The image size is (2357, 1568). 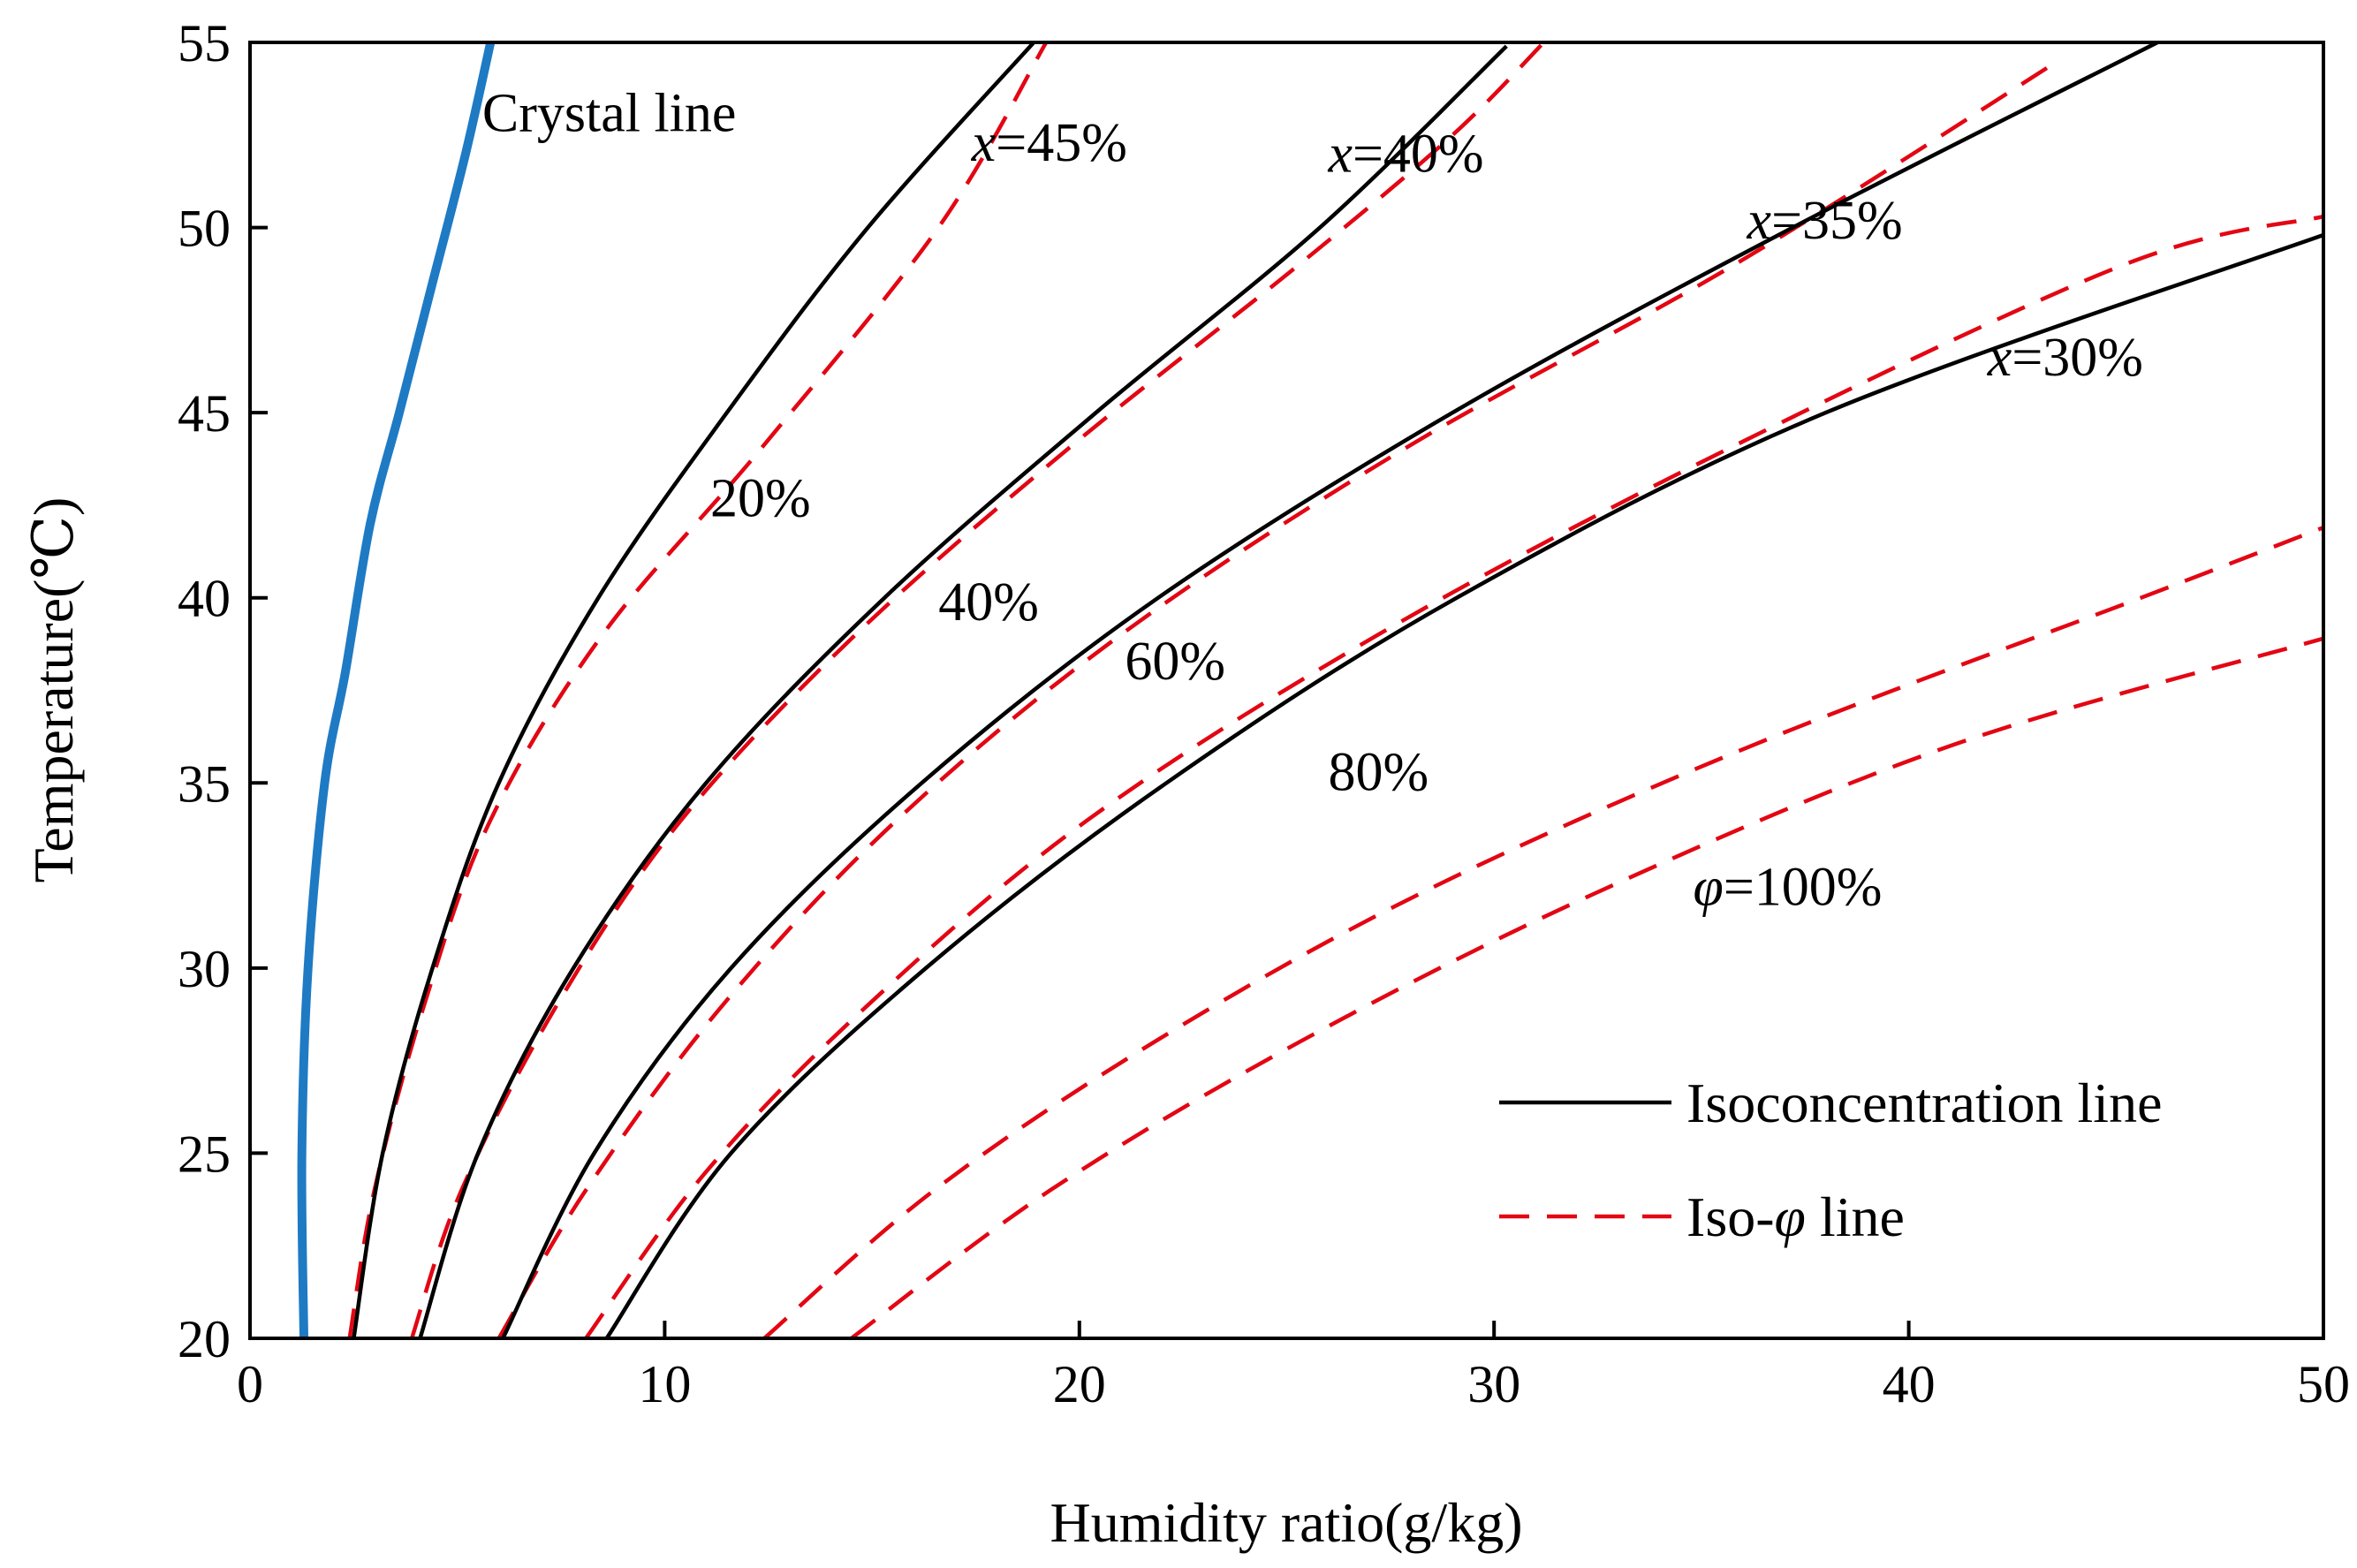 What do you see at coordinates (1855, 1216) in the screenshot?
I see `legend-label-suffix: line` at bounding box center [1855, 1216].